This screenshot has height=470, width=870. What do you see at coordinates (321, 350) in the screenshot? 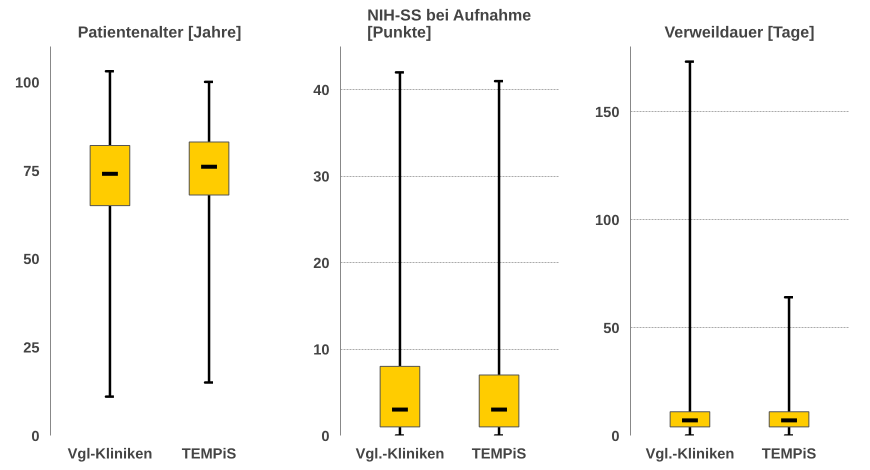
I see `y-tick-label: 10` at bounding box center [321, 350].